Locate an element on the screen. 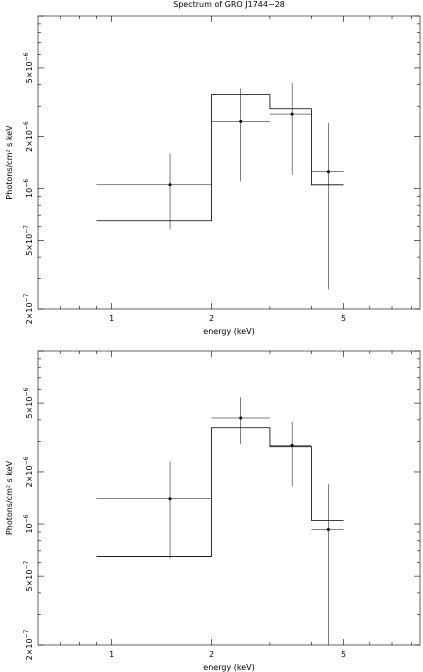  chart-title: Spectrum of GRO J1744−28 is located at coordinates (229, 4).